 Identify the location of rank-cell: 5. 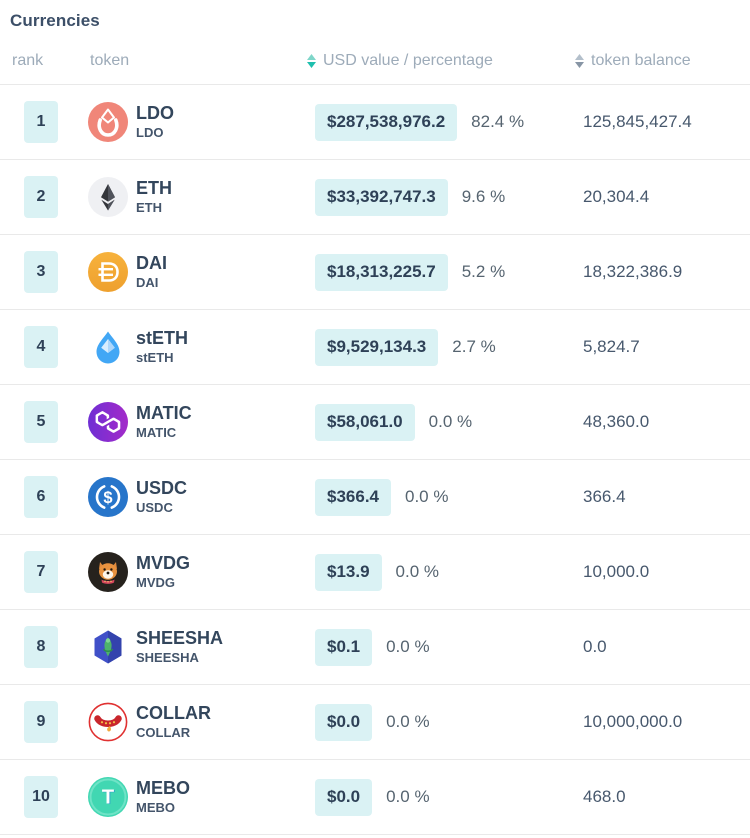
(44, 422).